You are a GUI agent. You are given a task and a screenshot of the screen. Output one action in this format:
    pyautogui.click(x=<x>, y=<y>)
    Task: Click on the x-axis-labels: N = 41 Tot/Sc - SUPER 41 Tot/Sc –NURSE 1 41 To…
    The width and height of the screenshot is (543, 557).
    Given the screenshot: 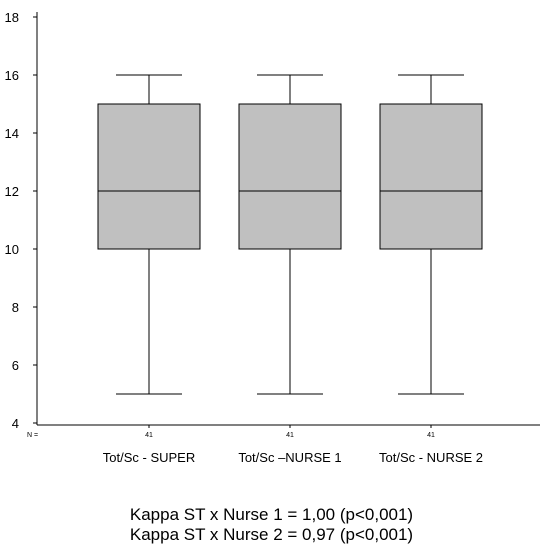 What is the action you would take?
    pyautogui.click(x=255, y=445)
    